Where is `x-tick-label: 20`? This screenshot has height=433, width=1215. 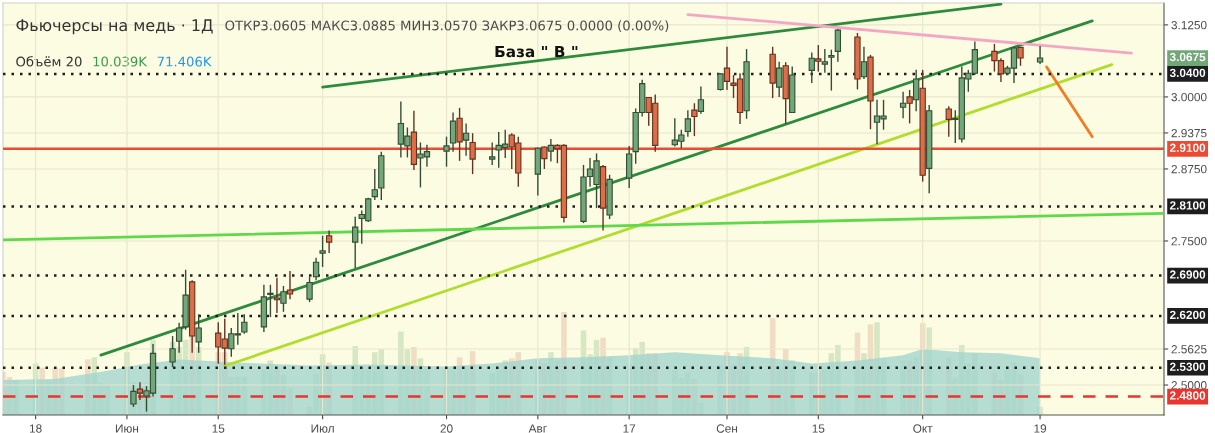
x-tick-label: 20 is located at coordinates (446, 428).